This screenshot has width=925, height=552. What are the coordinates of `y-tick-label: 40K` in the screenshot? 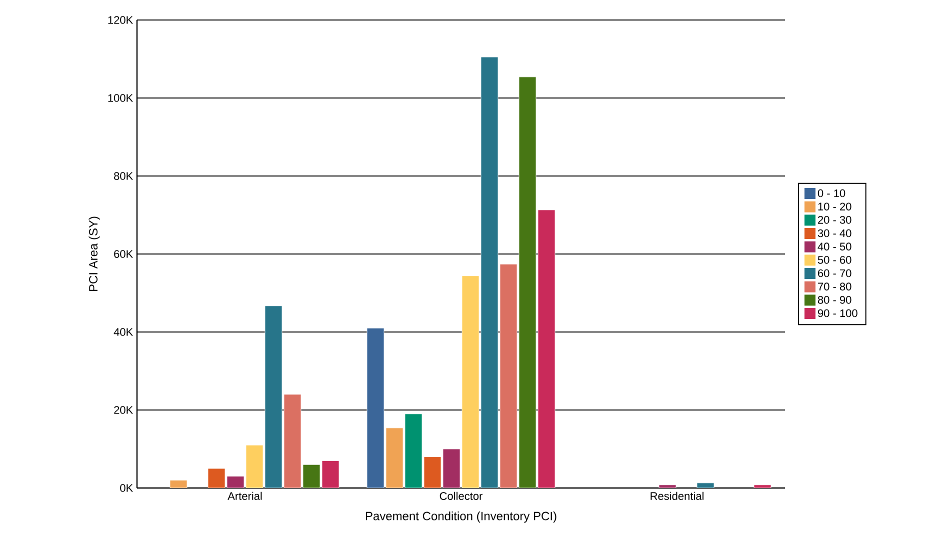 It's located at (124, 332).